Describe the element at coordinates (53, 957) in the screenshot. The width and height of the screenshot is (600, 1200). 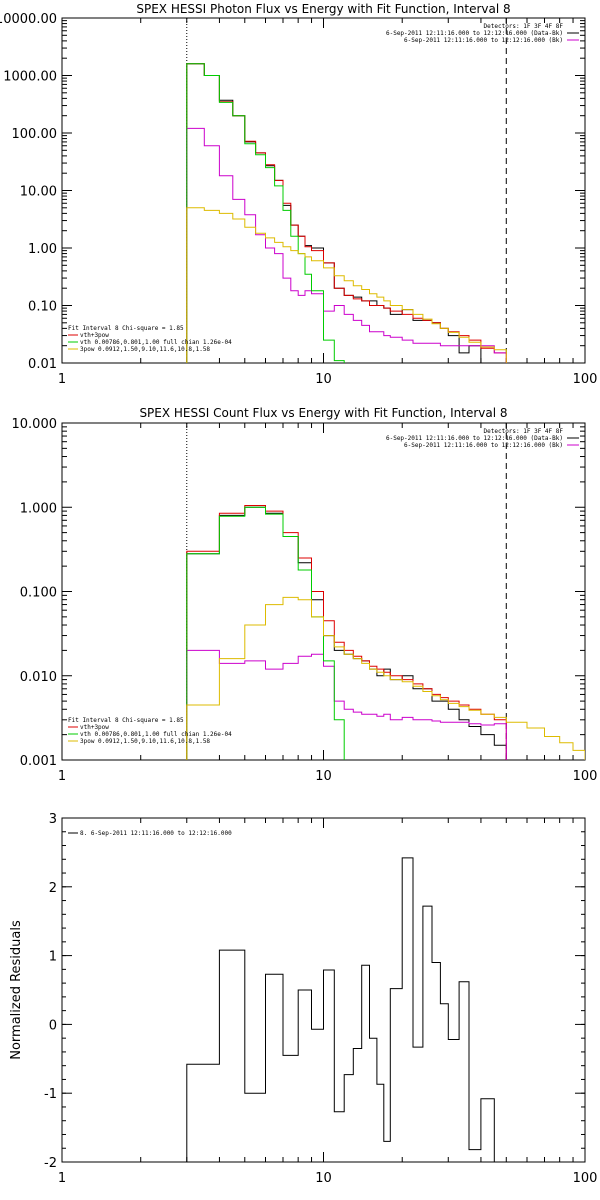
I see `y-tick-label: 1` at that location.